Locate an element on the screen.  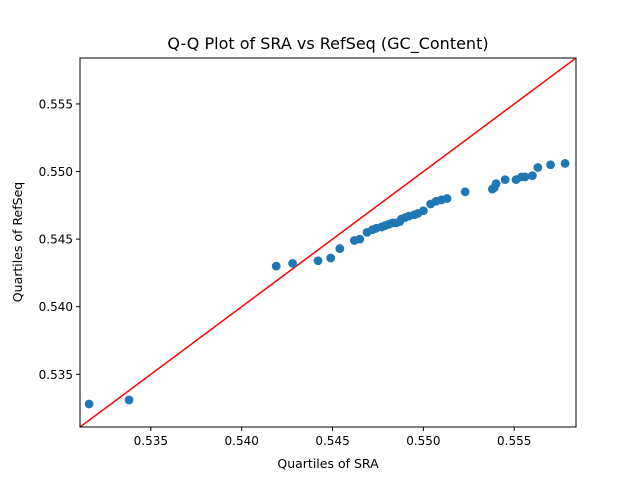
x-axis-label: Quartiles of SRA is located at coordinates (328, 463).